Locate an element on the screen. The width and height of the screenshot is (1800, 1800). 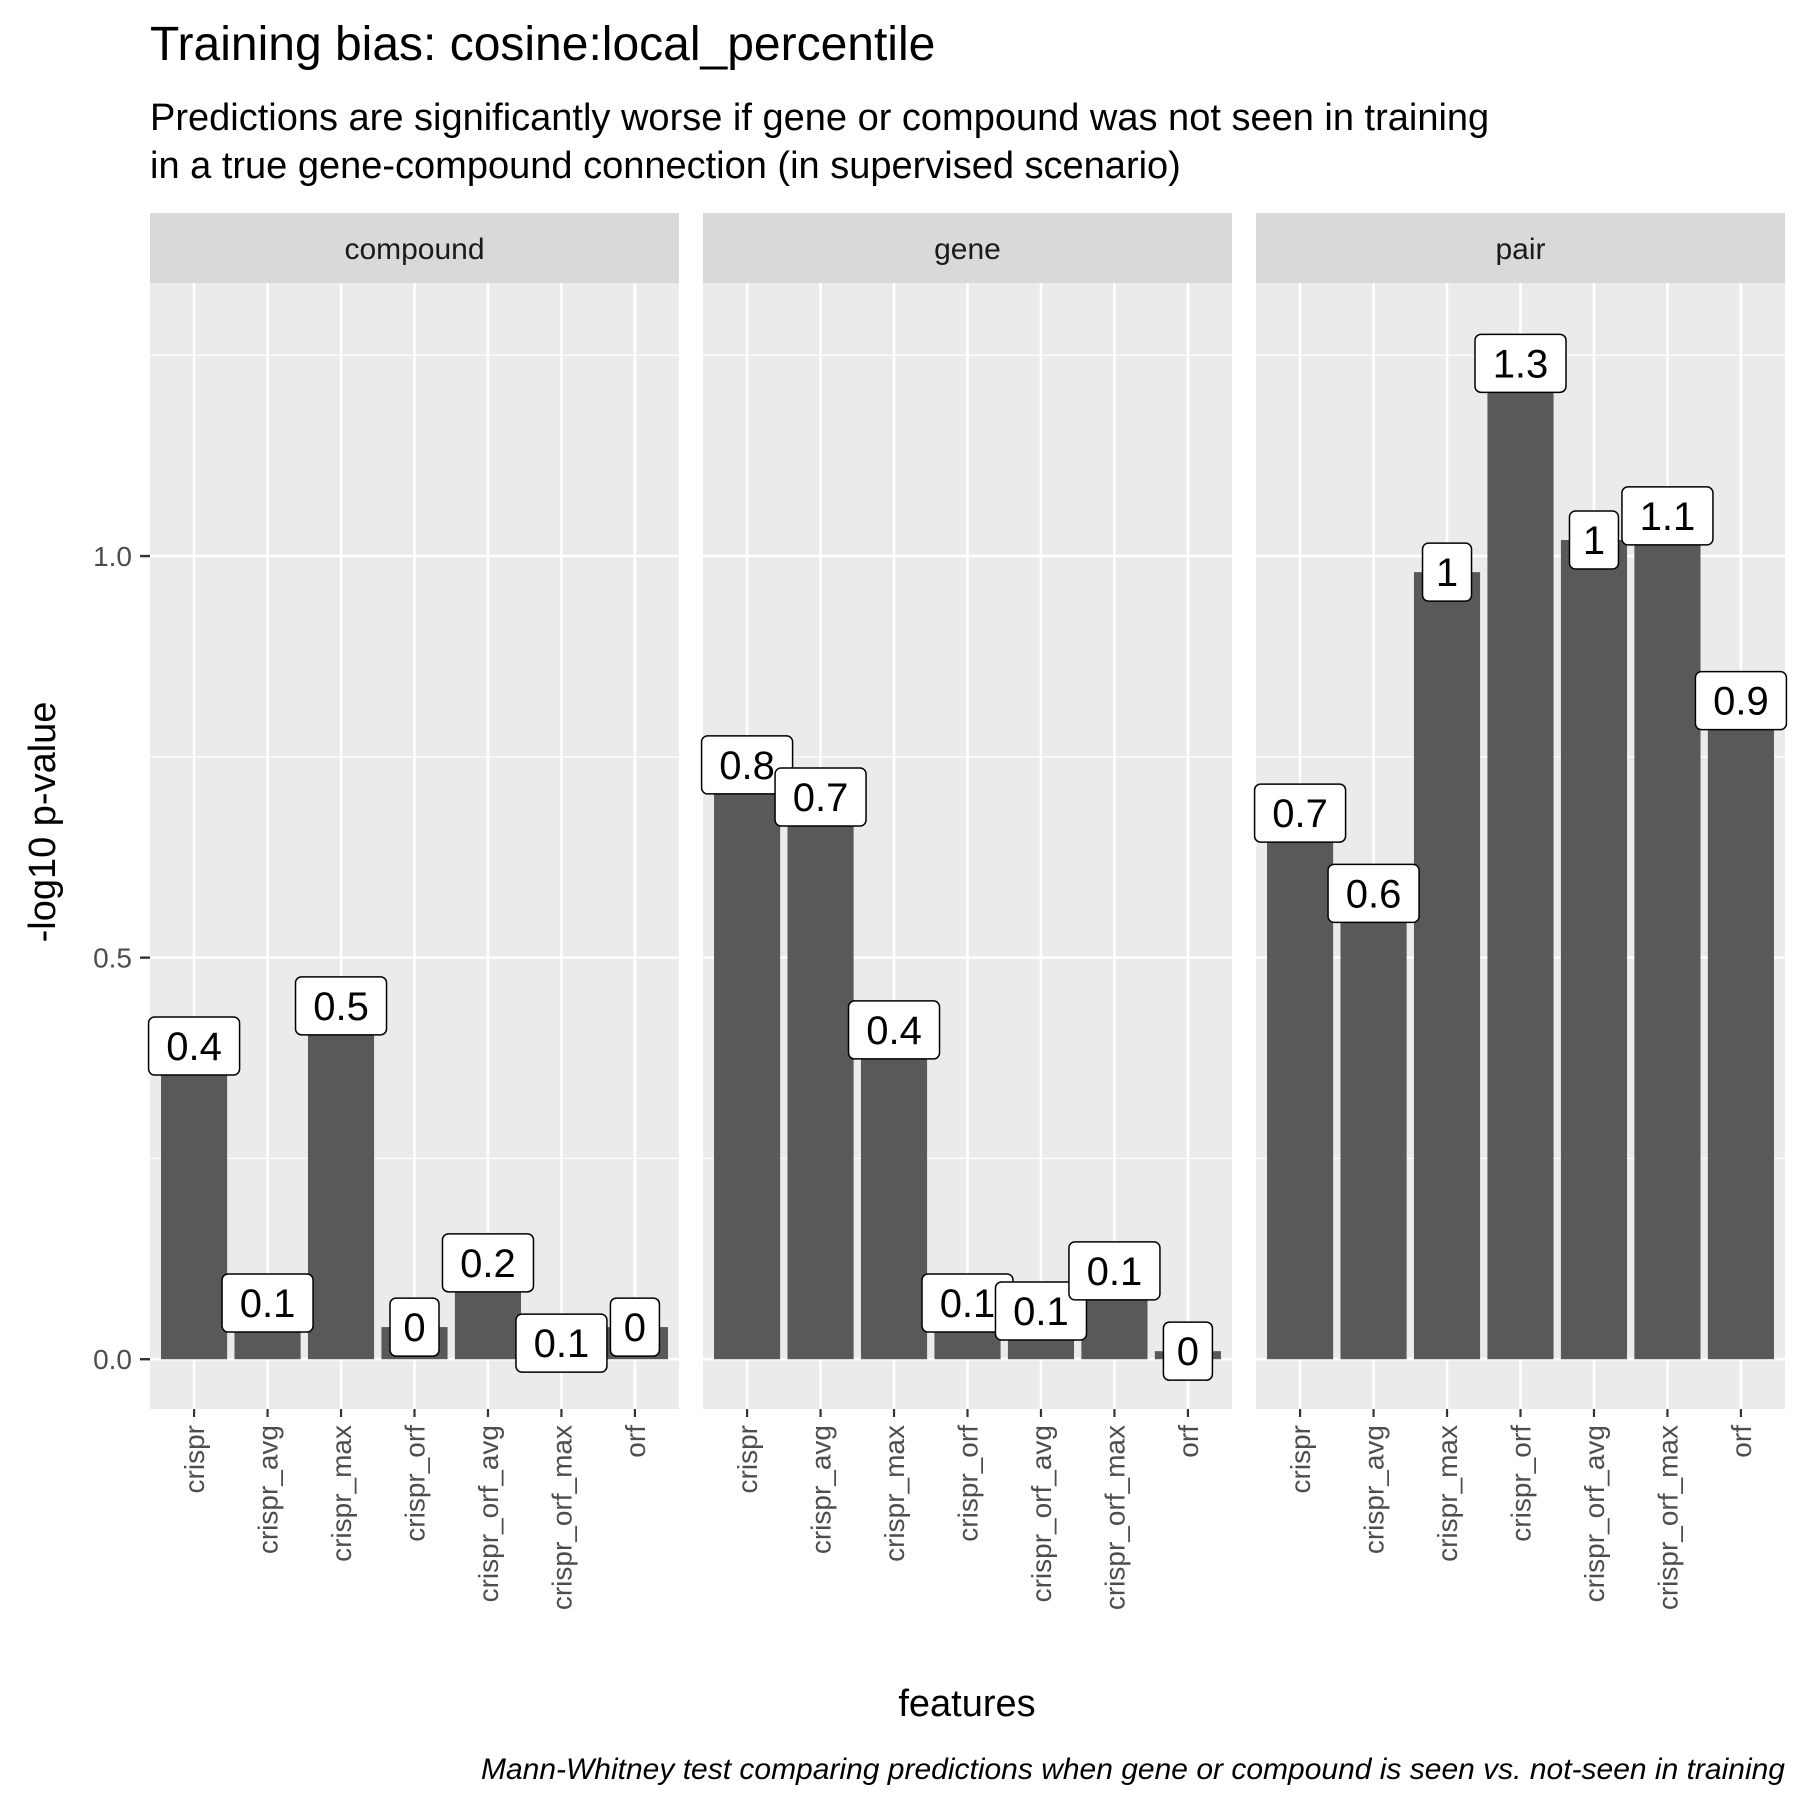
data-label-gene-crispr_orf_avg: 0.1 is located at coordinates (1041, 1311).